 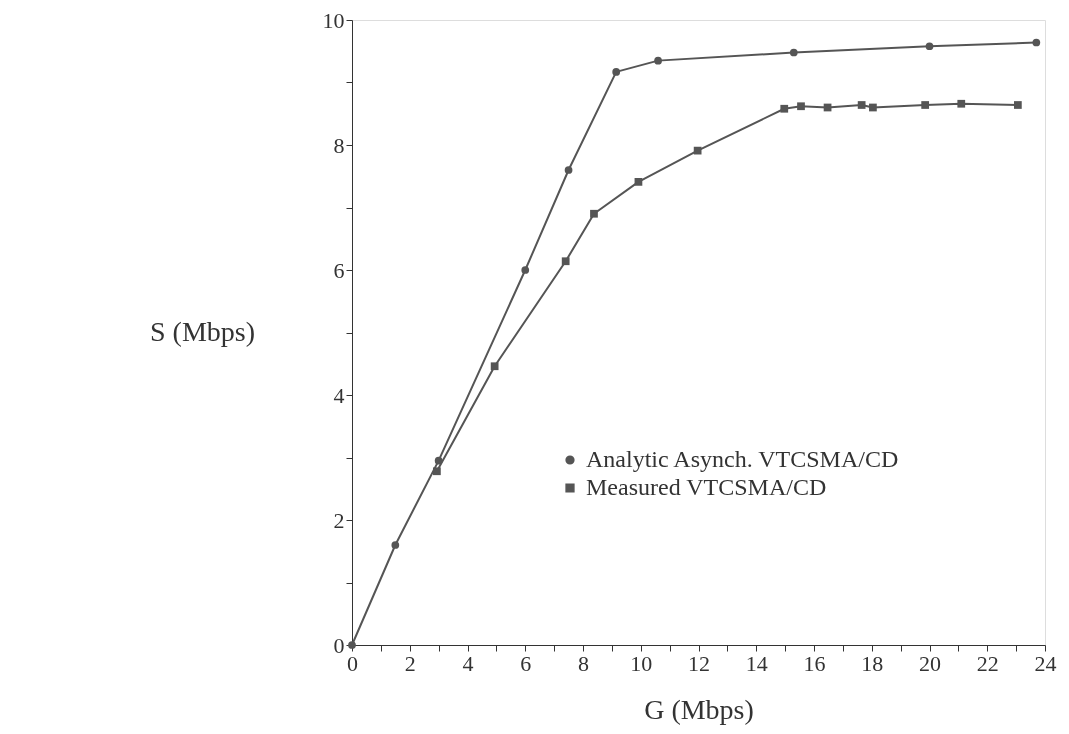 What do you see at coordinates (333, 20) in the screenshot?
I see `y-tick-label: 10` at bounding box center [333, 20].